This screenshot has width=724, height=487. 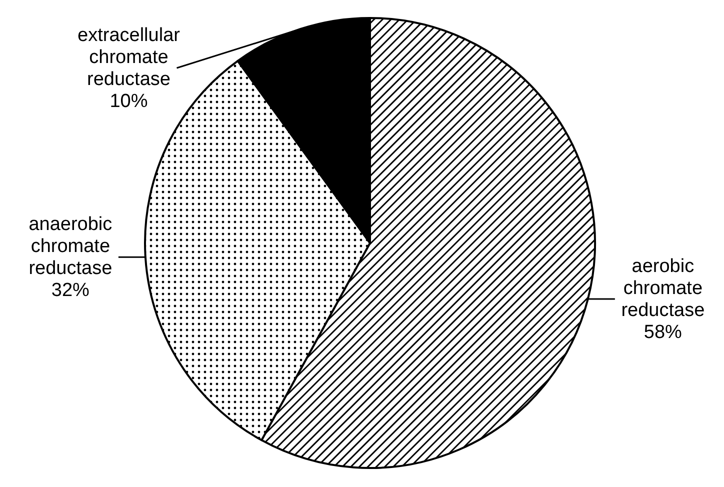 What do you see at coordinates (663, 288) in the screenshot?
I see `slice-label: aerobic chromate reductase` at bounding box center [663, 288].